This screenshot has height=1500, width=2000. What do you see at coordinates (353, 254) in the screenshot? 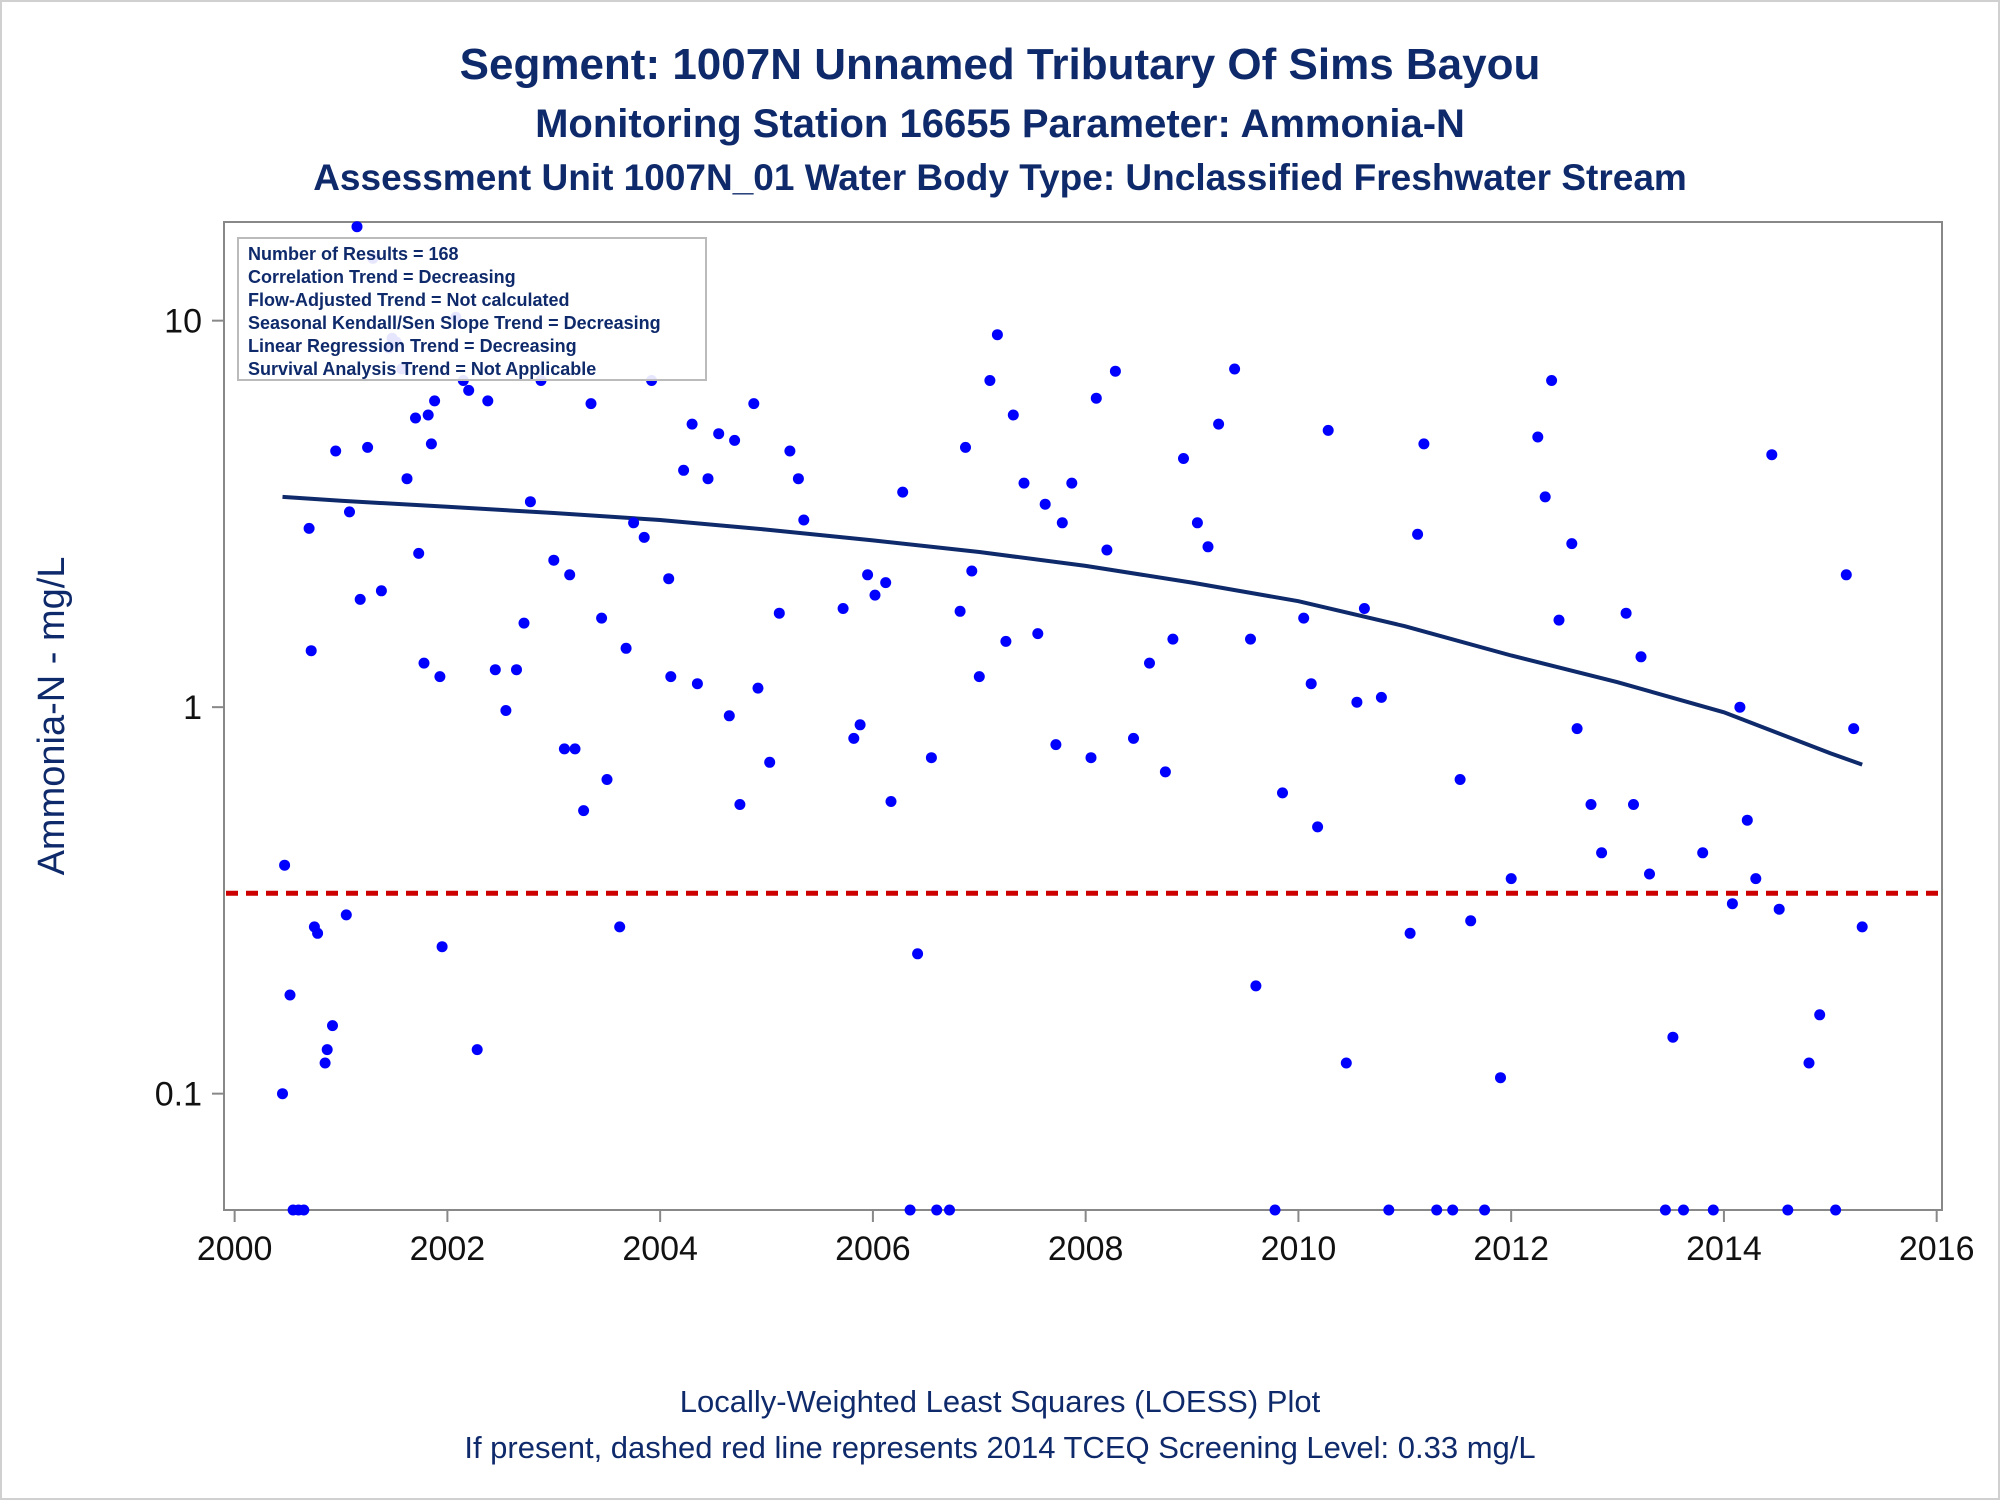
I see `stats-box-line: Number of Results = 168` at bounding box center [353, 254].